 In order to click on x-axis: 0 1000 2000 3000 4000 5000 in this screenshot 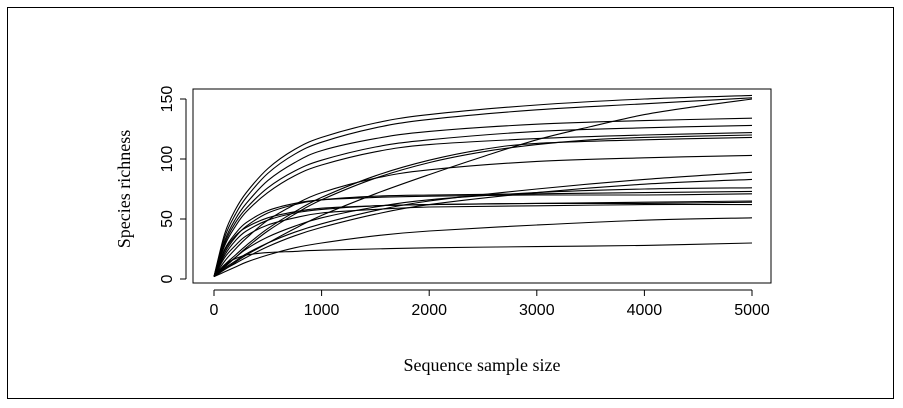, I will do `click(490, 304)`.